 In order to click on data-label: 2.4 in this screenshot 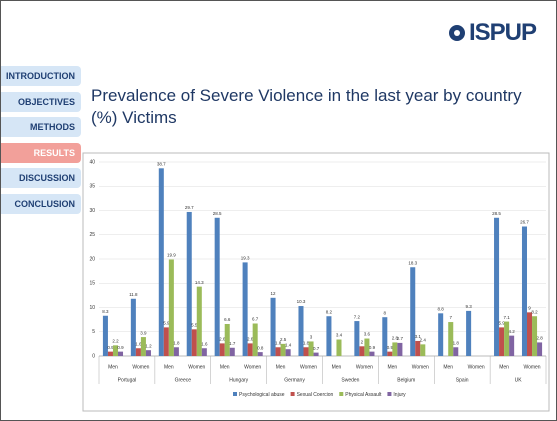, I will do `click(423, 340)`.